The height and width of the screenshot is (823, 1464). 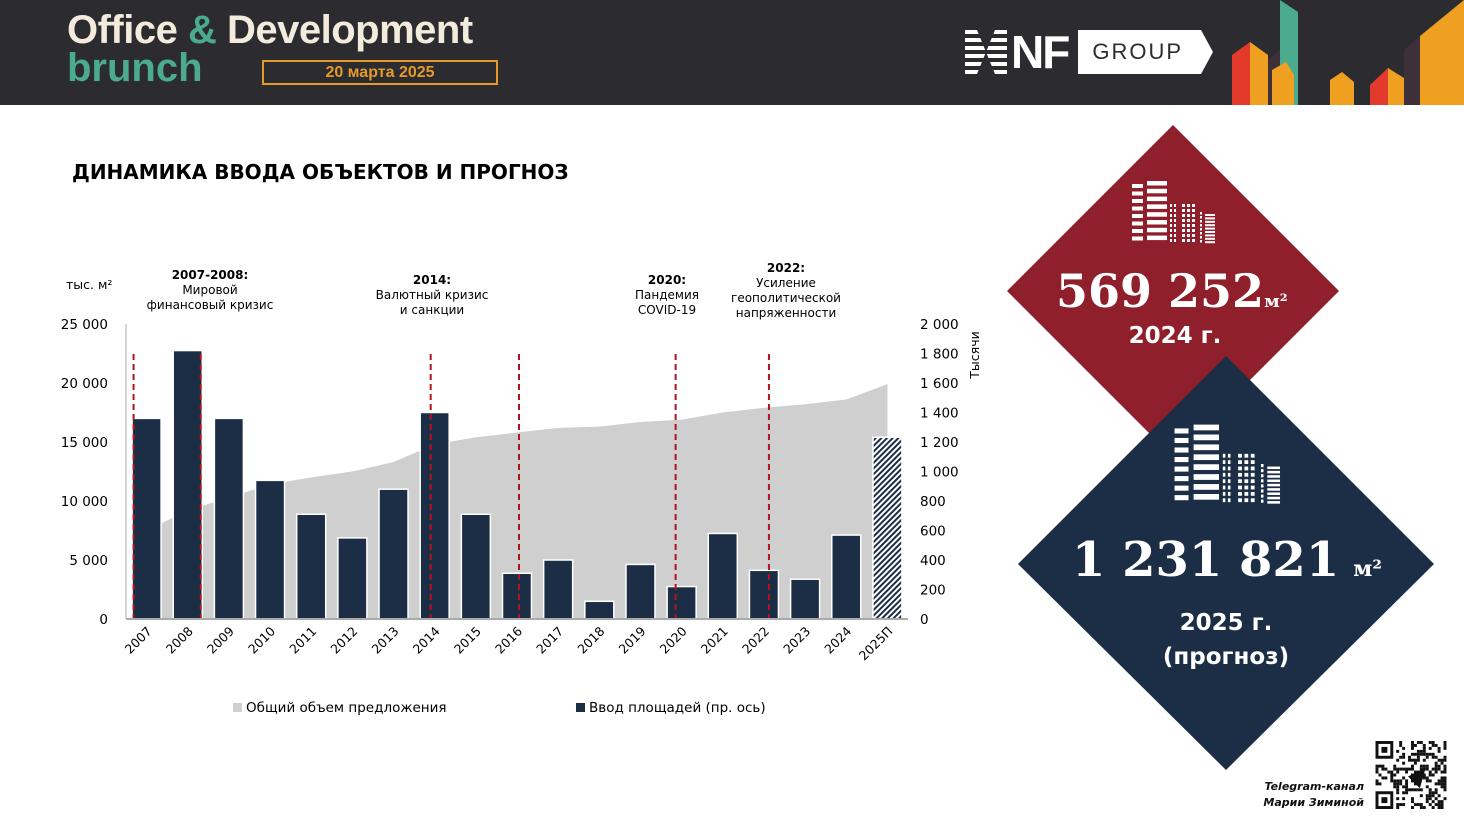 I want to click on telegram-caption-line2: Марии Зиминой, so click(x=1313, y=802).